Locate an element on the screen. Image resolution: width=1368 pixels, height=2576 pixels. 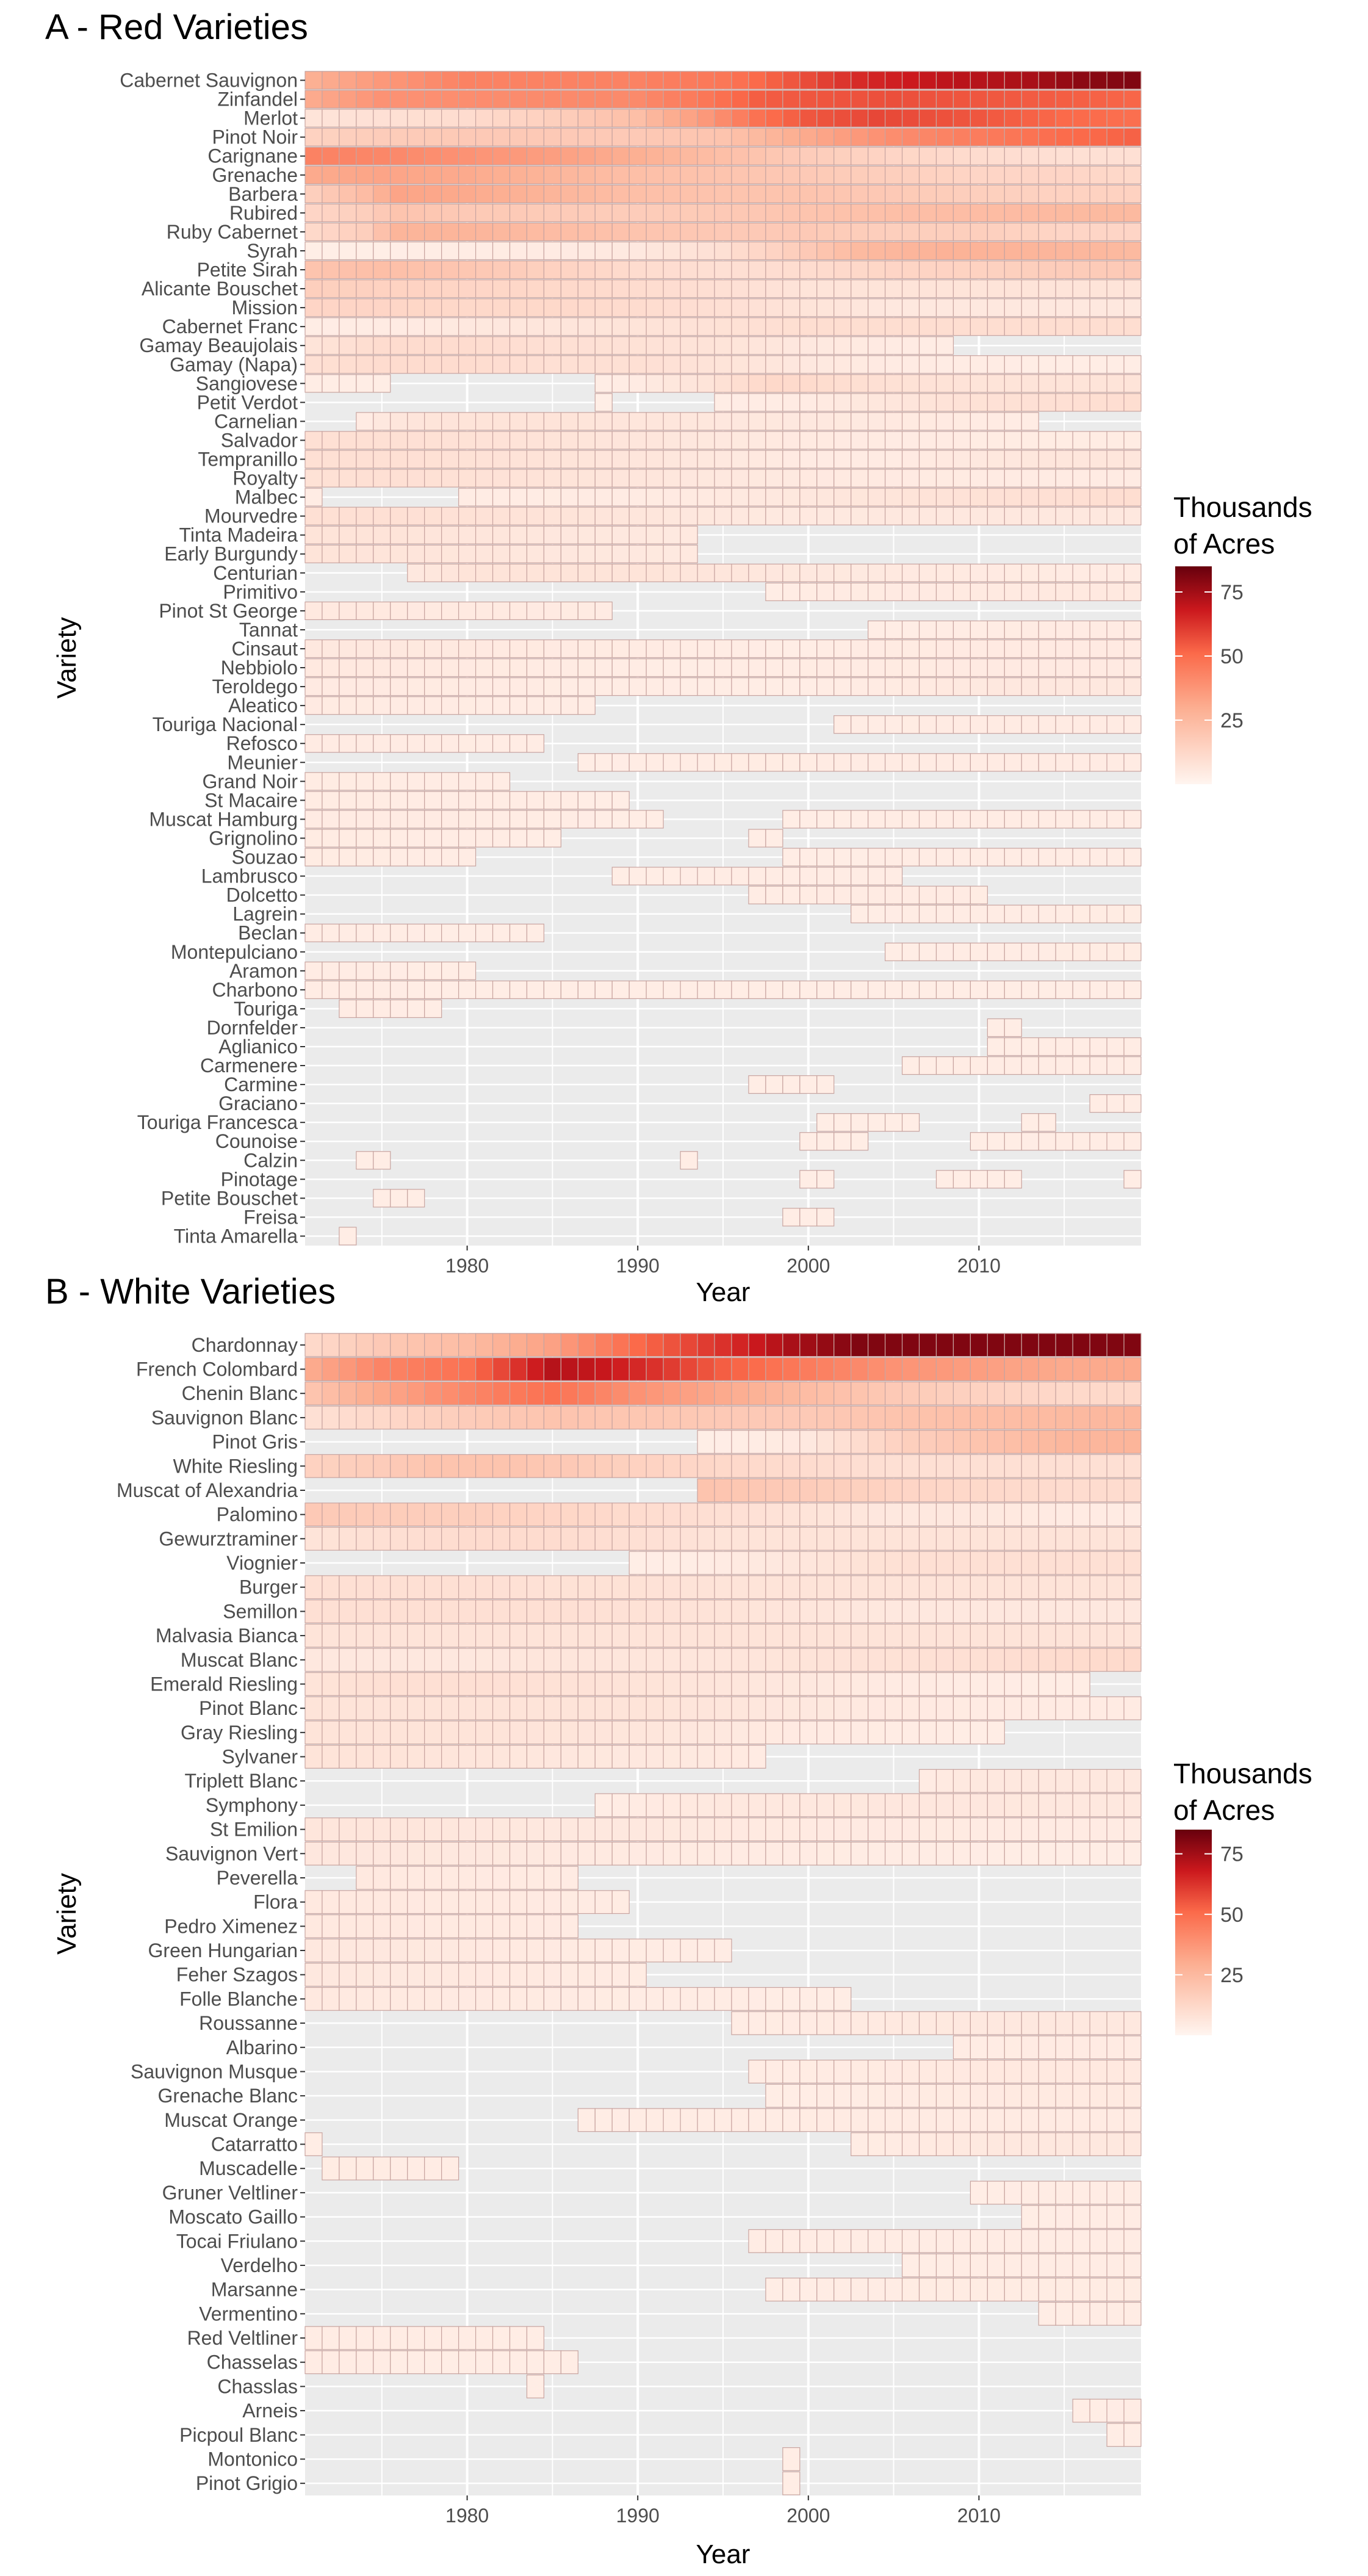
y-tick-label: Tannat is located at coordinates (268, 630).